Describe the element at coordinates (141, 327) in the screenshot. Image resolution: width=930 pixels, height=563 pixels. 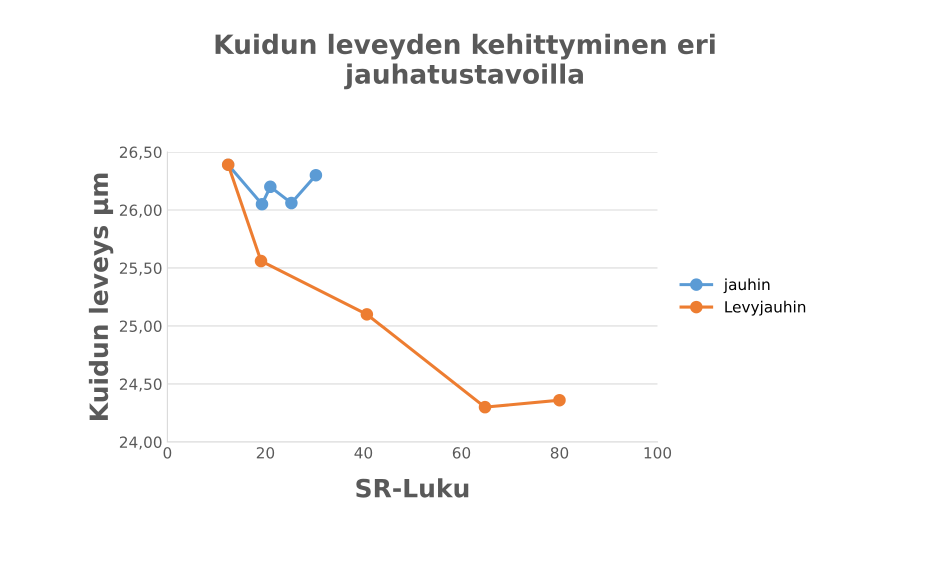
I see `y-tick-label: 25,00` at that location.